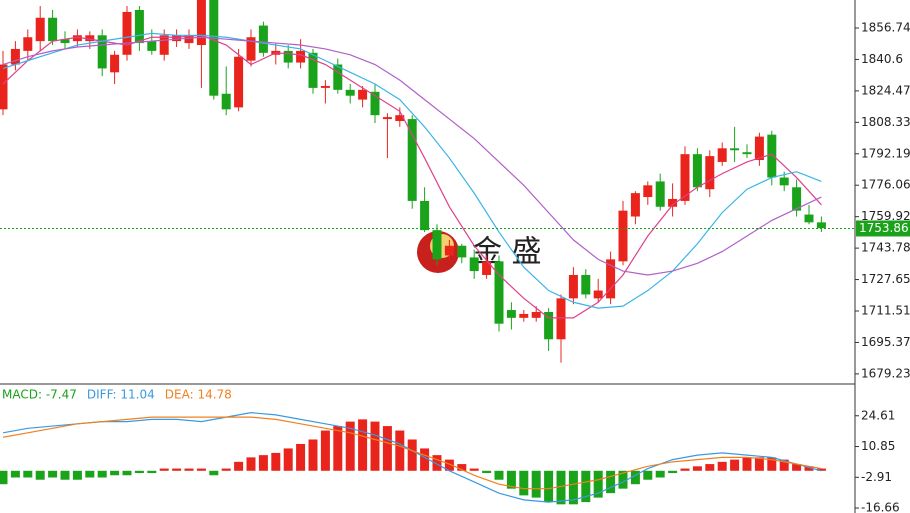 The width and height of the screenshot is (910, 513). I want to click on indicator-line, so click(412, 453).